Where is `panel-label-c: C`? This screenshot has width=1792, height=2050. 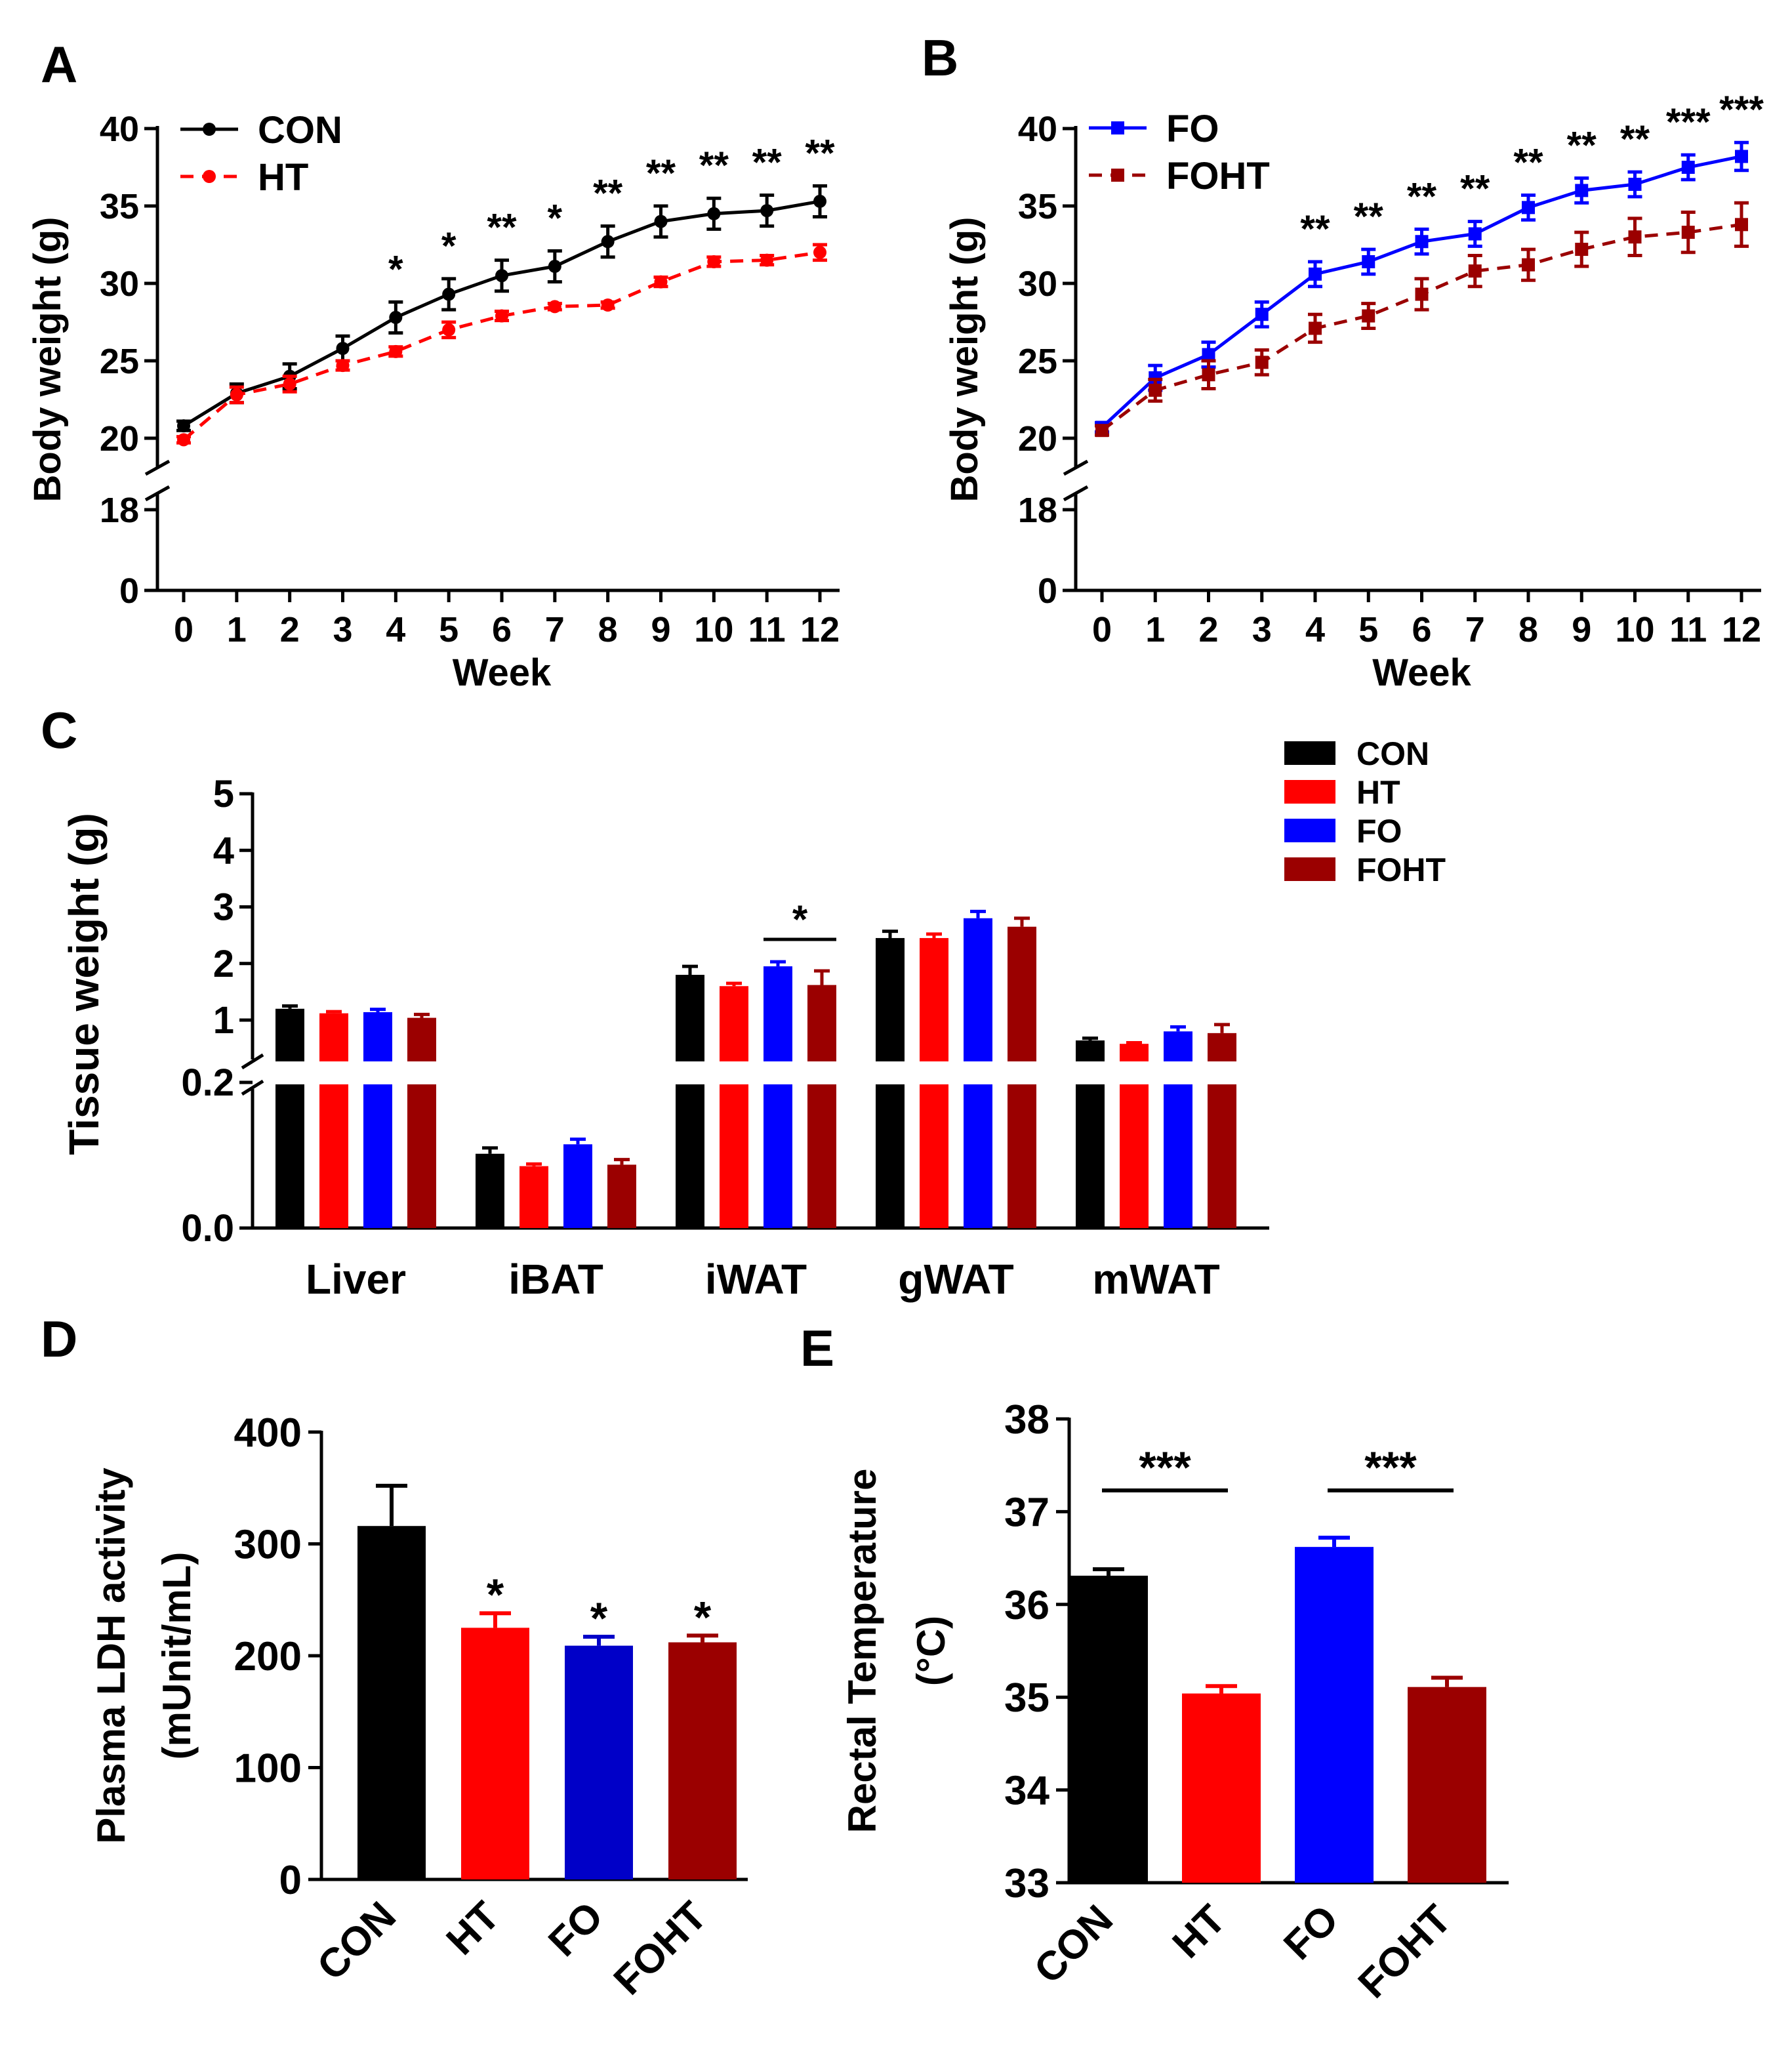 panel-label-c: C is located at coordinates (59, 730).